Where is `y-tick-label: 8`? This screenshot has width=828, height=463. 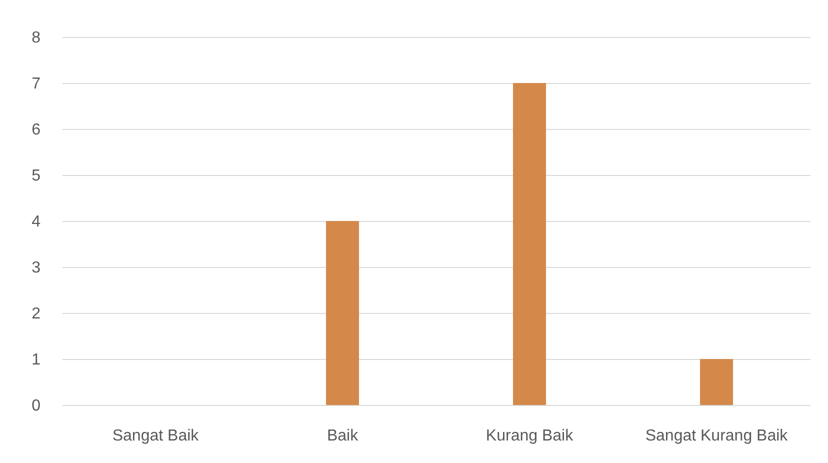 y-tick-label: 8 is located at coordinates (36, 38).